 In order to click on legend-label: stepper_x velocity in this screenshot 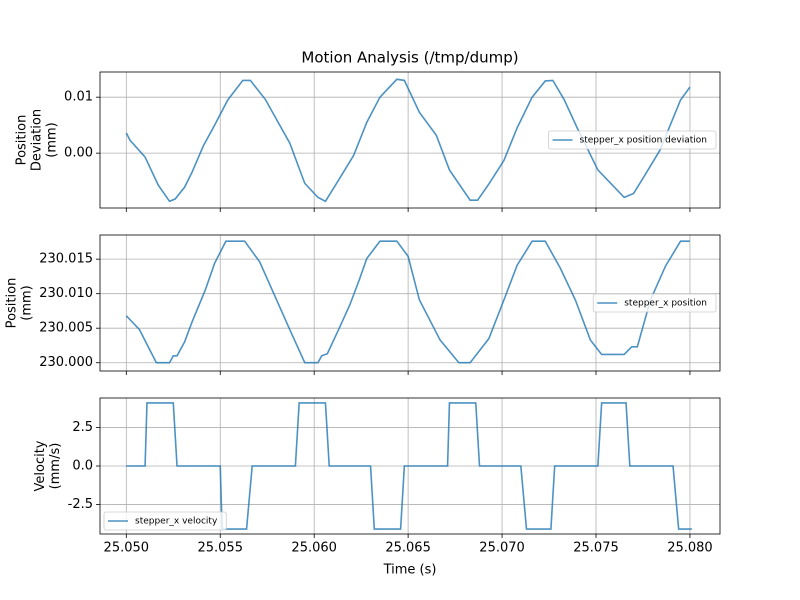, I will do `click(176, 522)`.